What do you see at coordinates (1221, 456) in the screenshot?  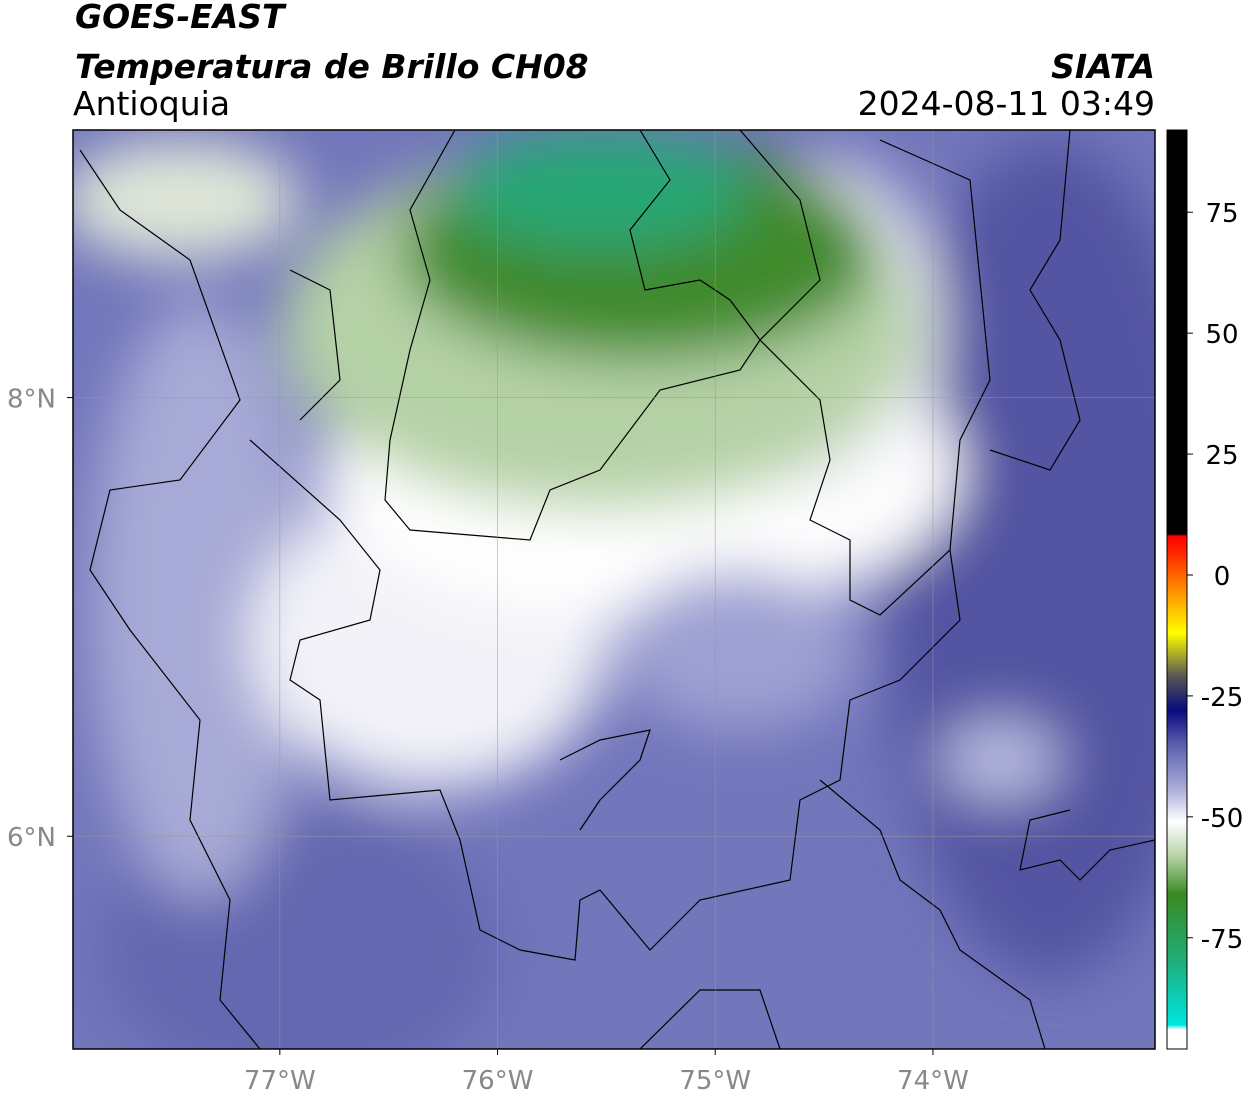 I see `colorbar-tick-label: 25` at bounding box center [1221, 456].